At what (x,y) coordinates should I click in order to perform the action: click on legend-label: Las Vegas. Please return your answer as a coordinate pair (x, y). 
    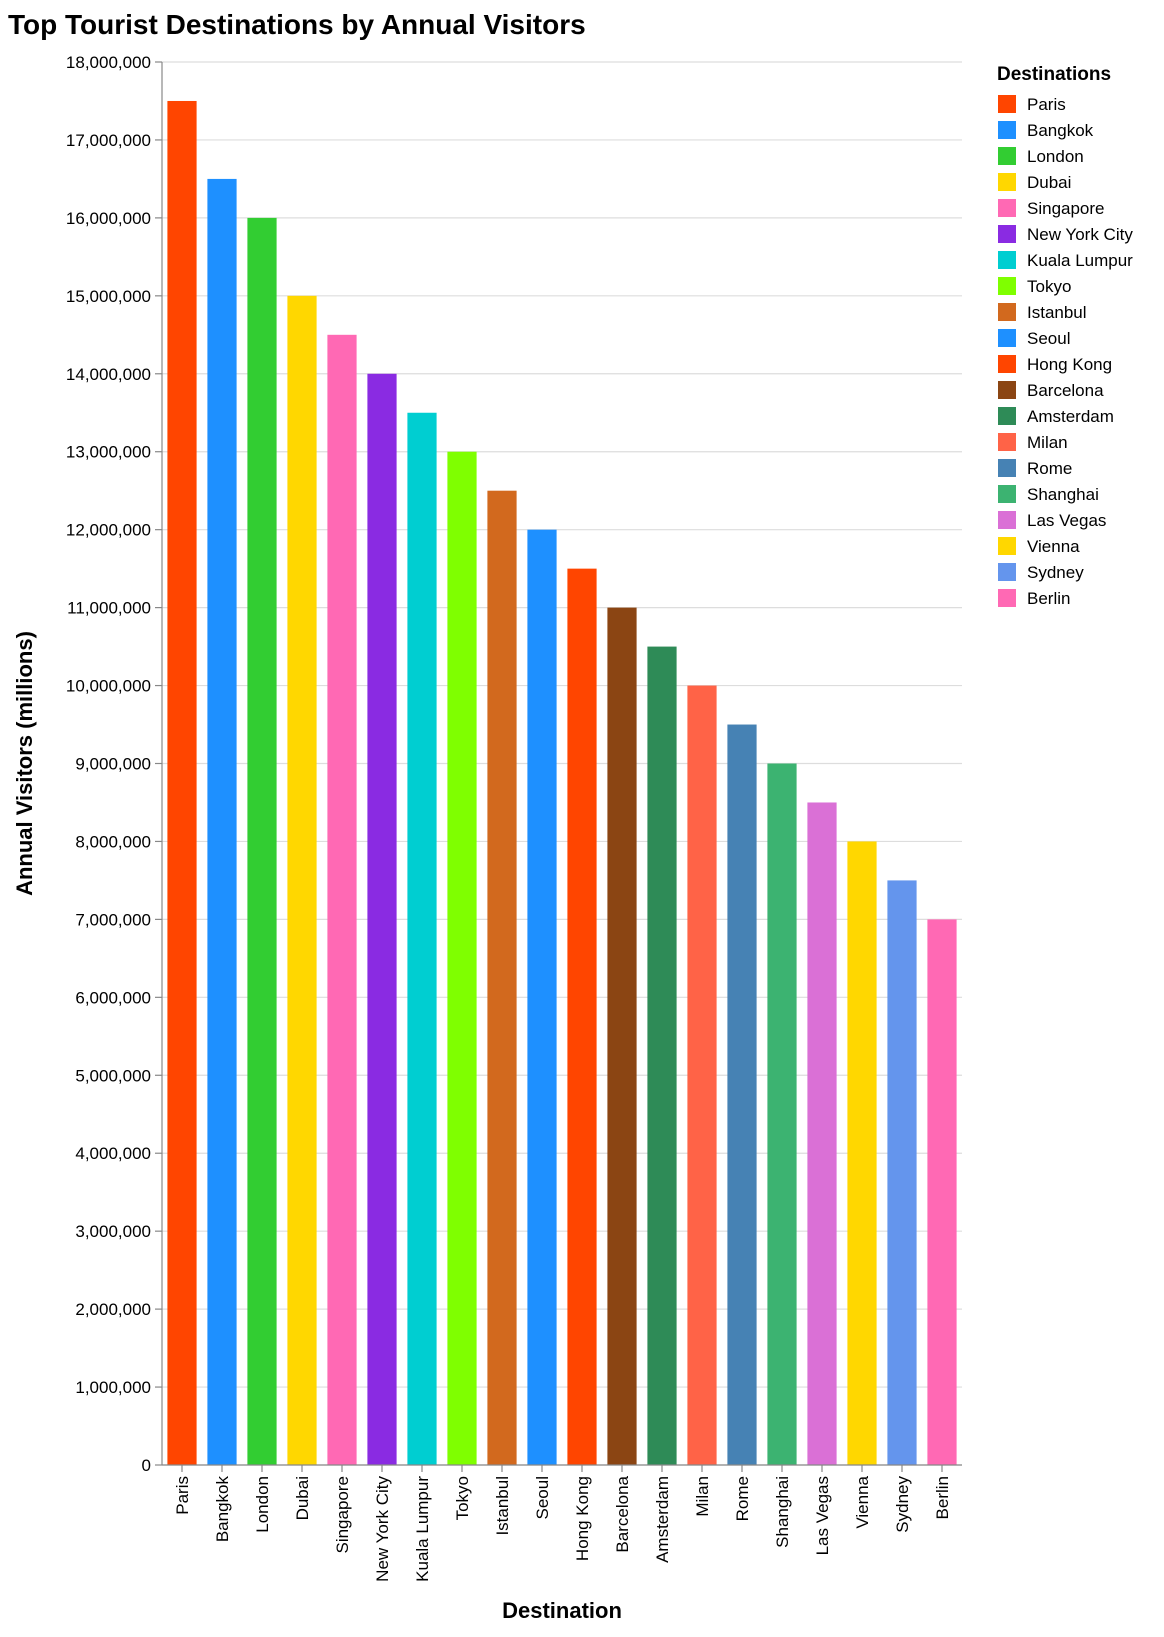
    Looking at the image, I should click on (1066, 520).